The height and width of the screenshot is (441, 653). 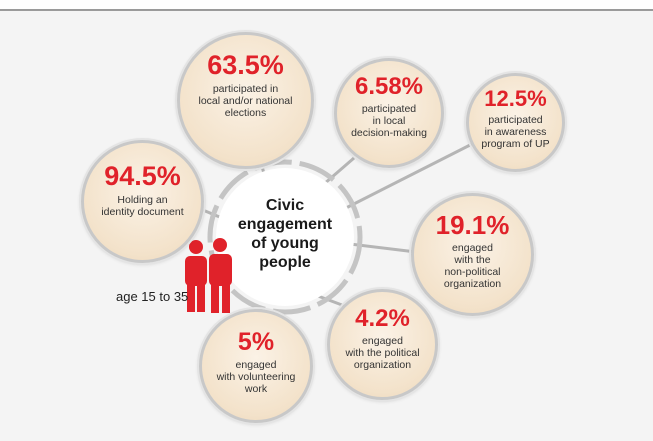 What do you see at coordinates (245, 65) in the screenshot?
I see `stat-value: 63.5%` at bounding box center [245, 65].